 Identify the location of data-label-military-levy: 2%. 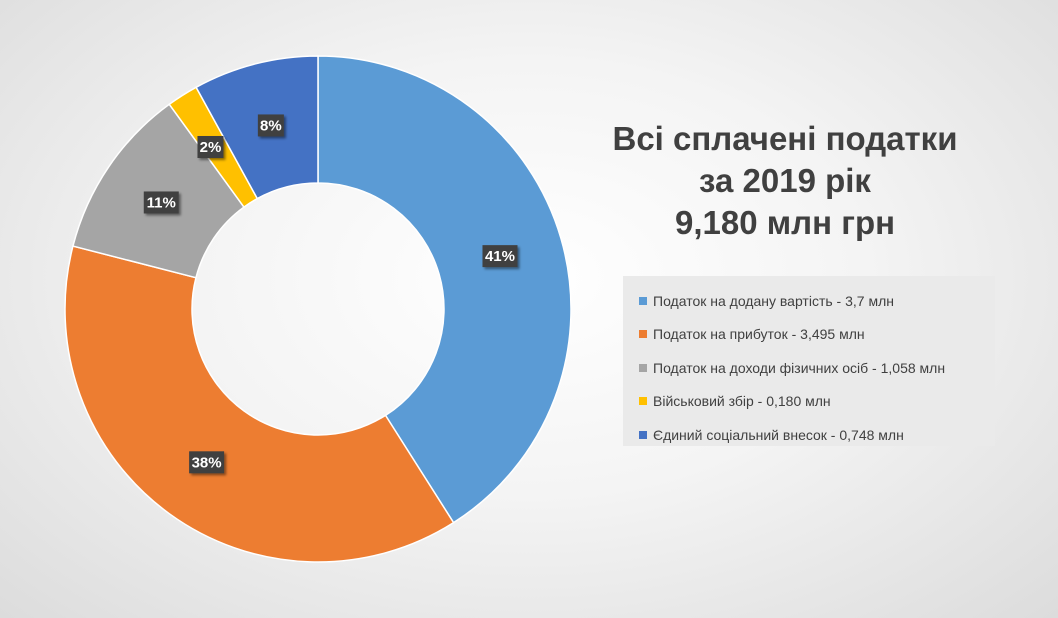
(210, 146).